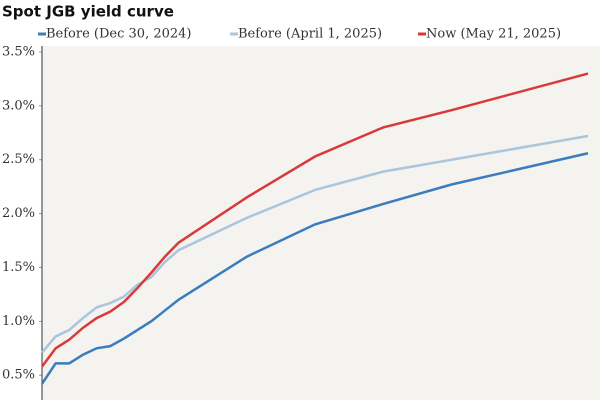 The image size is (600, 400). What do you see at coordinates (88, 12) in the screenshot?
I see `chart-title: Spot JGB yield curve` at bounding box center [88, 12].